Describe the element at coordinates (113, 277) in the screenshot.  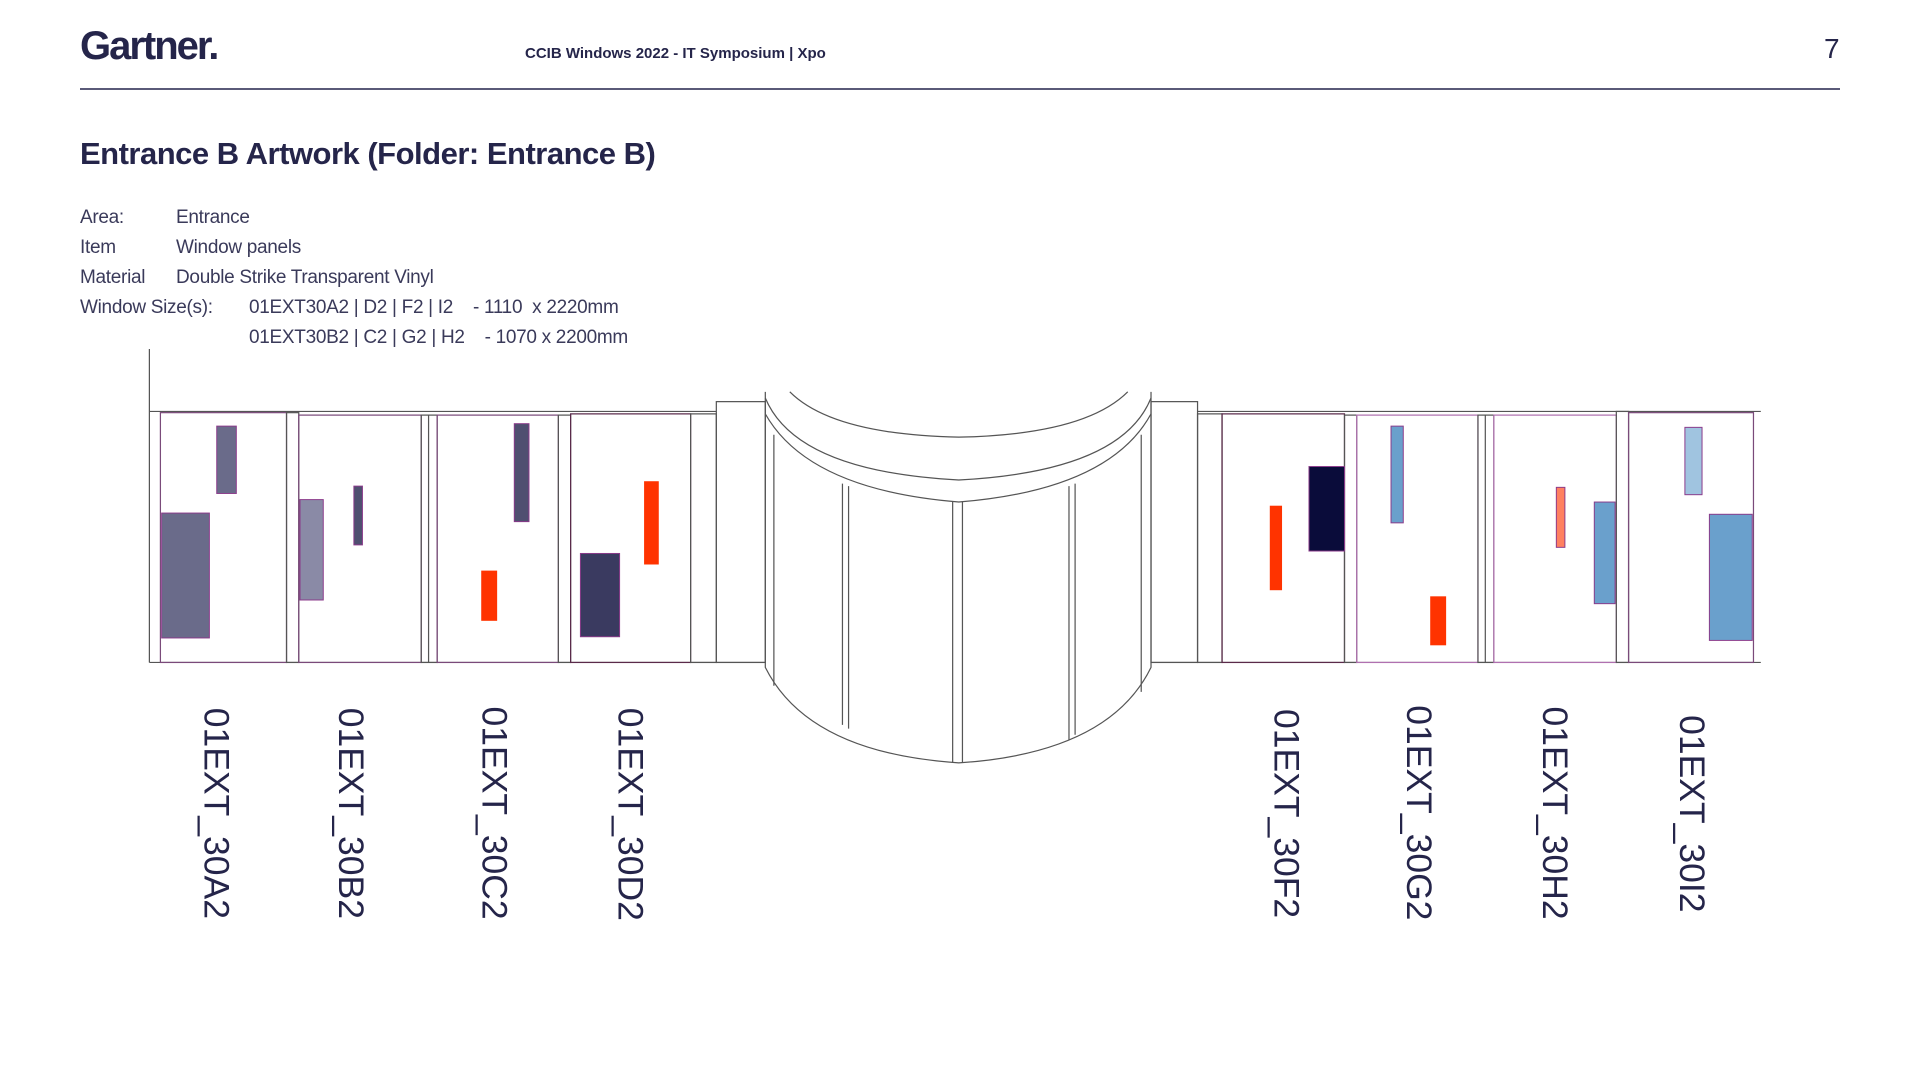
I see `info-label-material: Material` at that location.